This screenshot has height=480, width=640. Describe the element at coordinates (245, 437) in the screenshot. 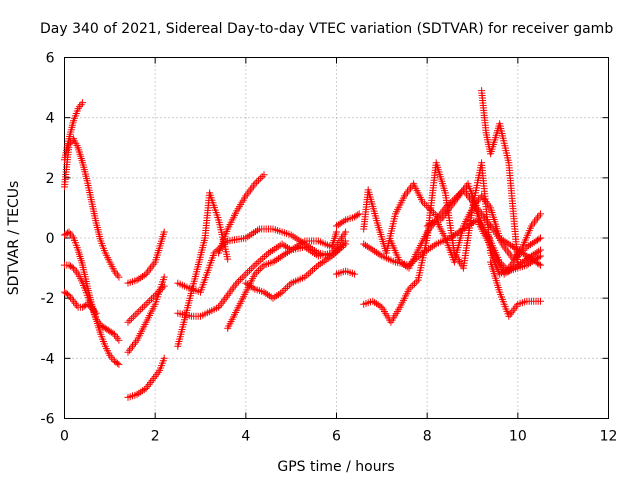

I see `x-tick-label: 4` at that location.